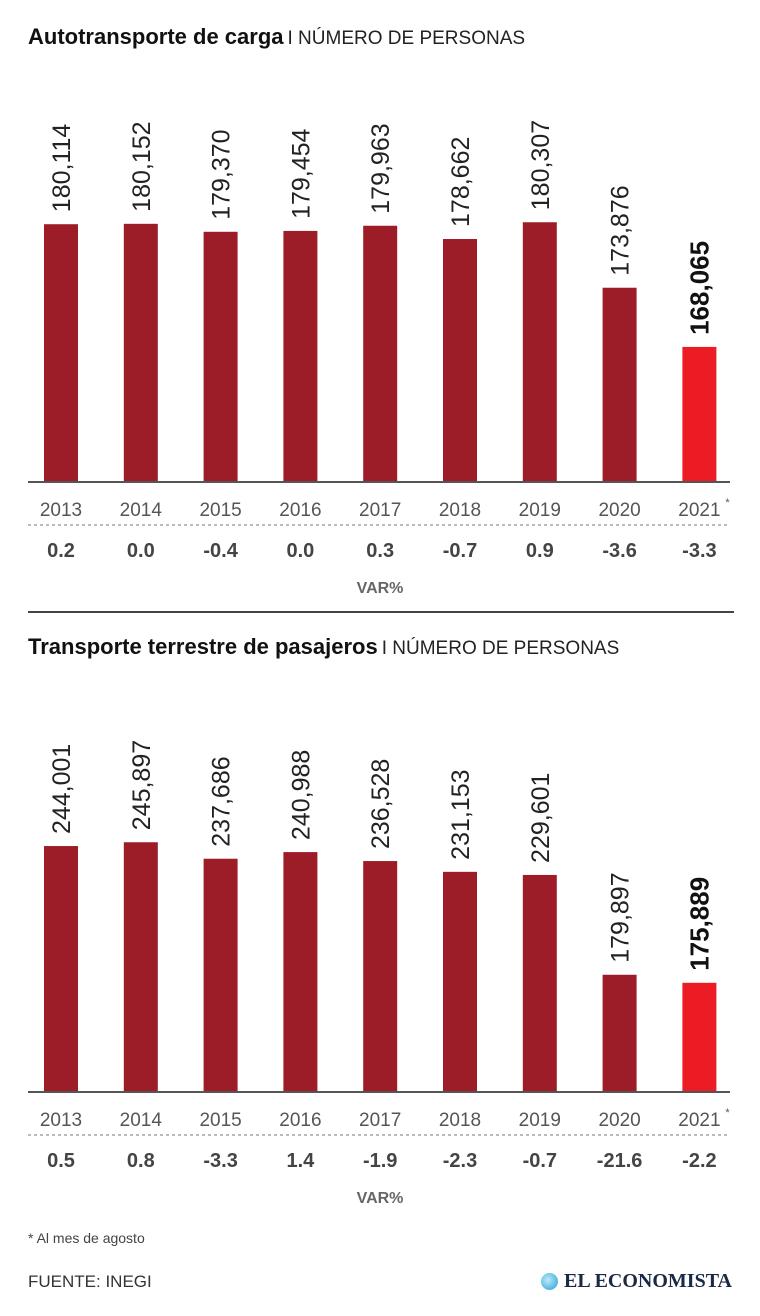  What do you see at coordinates (62, 168) in the screenshot?
I see `value-label: 180,114` at bounding box center [62, 168].